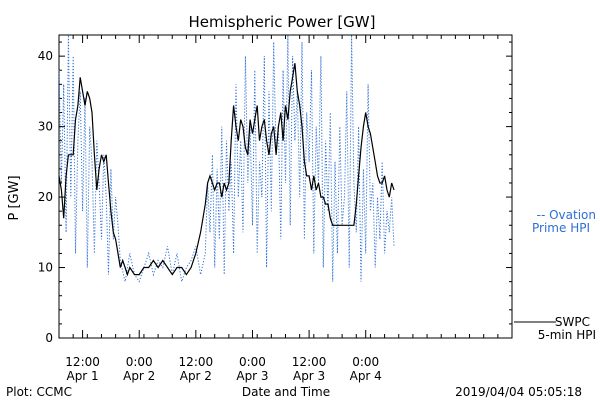 Image resolution: width=600 pixels, height=400 pixels. What do you see at coordinates (566, 215) in the screenshot?
I see `legend-ovation-line1: -- Ovation` at bounding box center [566, 215].